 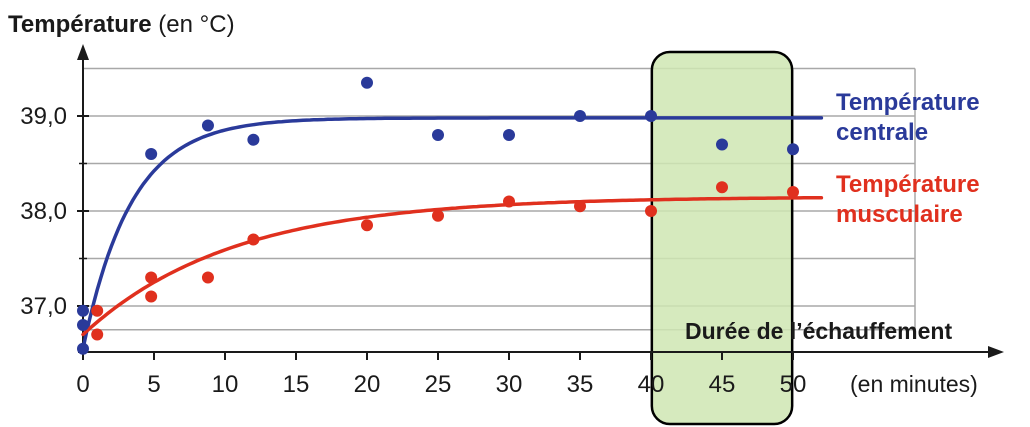 What do you see at coordinates (908, 102) in the screenshot?
I see `legend-centrale: Température` at bounding box center [908, 102].